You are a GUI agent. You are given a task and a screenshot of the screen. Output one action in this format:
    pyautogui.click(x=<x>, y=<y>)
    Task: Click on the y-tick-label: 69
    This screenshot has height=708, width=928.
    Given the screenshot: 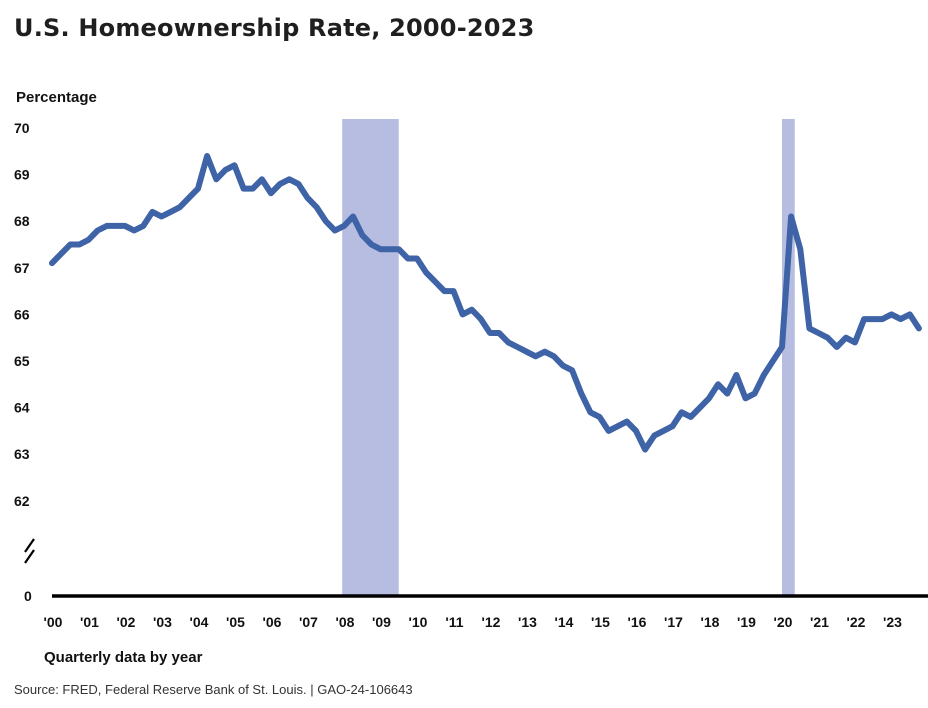 What is the action you would take?
    pyautogui.click(x=22, y=175)
    